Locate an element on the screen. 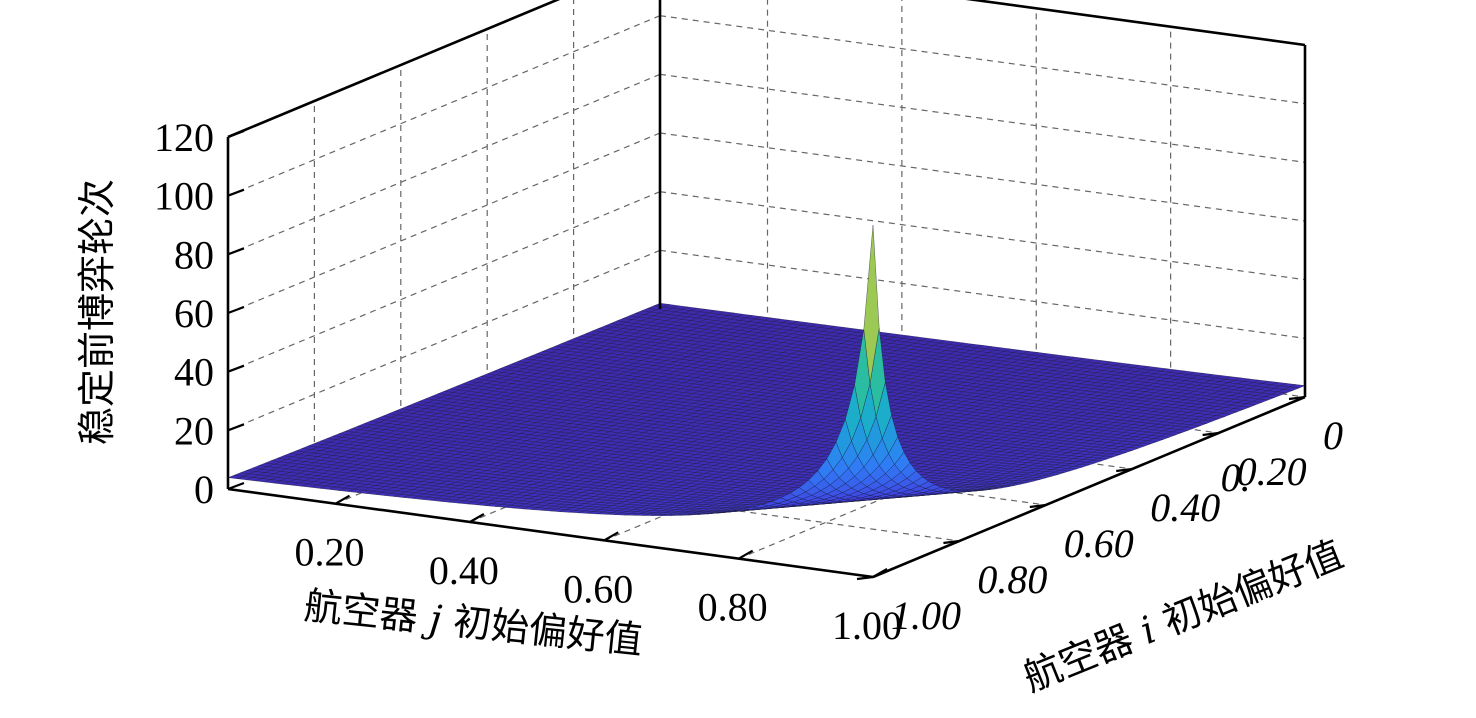  z-tick-label: 80 is located at coordinates (194, 254).